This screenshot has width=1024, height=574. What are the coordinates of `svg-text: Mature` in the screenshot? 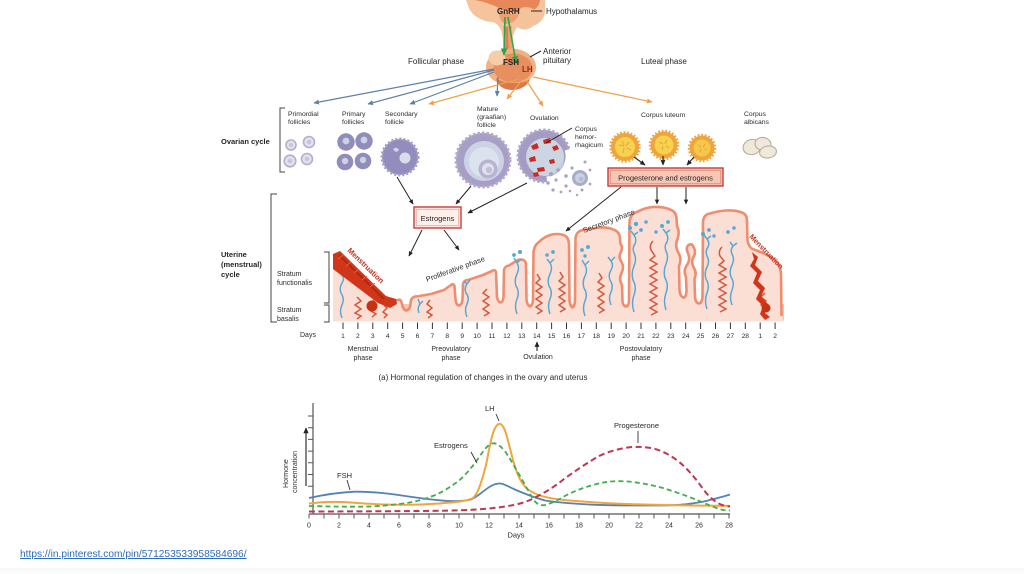 It's located at (487, 109).